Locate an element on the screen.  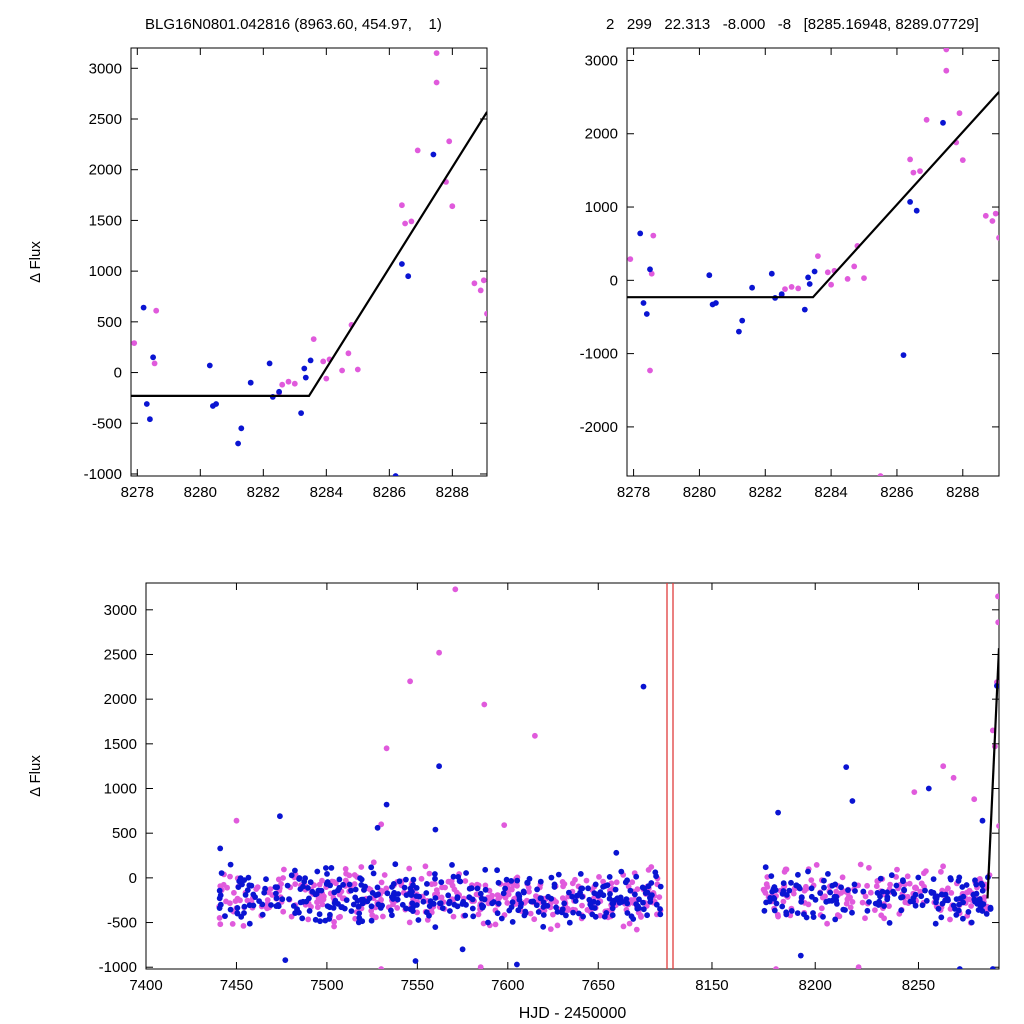
y-tick-label: -1000 is located at coordinates (599, 354).